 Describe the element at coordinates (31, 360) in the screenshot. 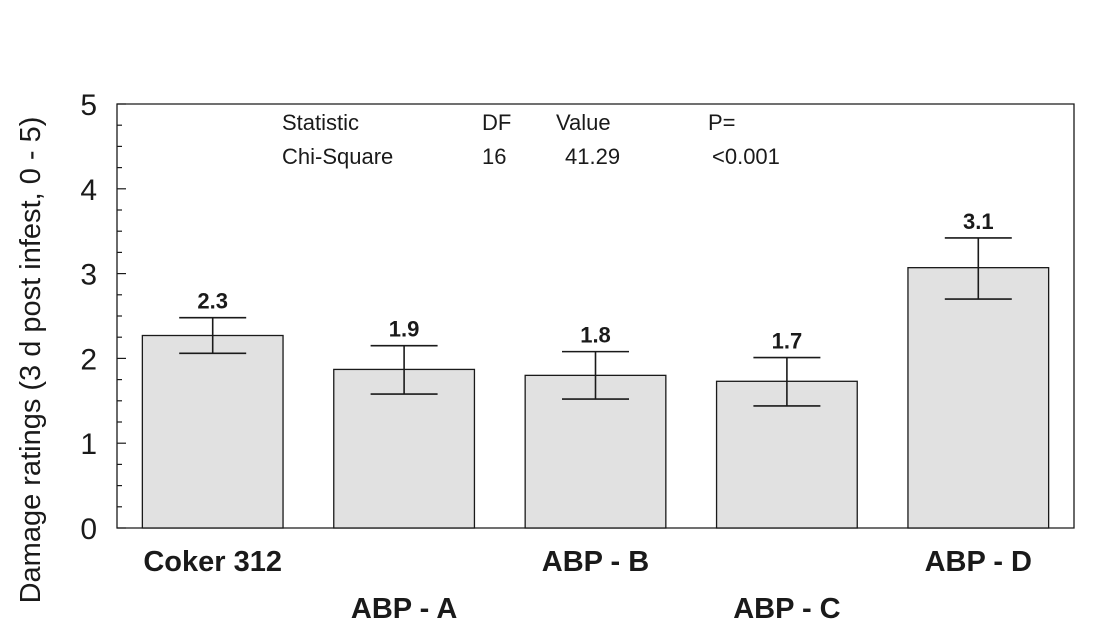

I see `y-axis-label: Damage ratings (3 d post infest, 0 - 5)` at that location.